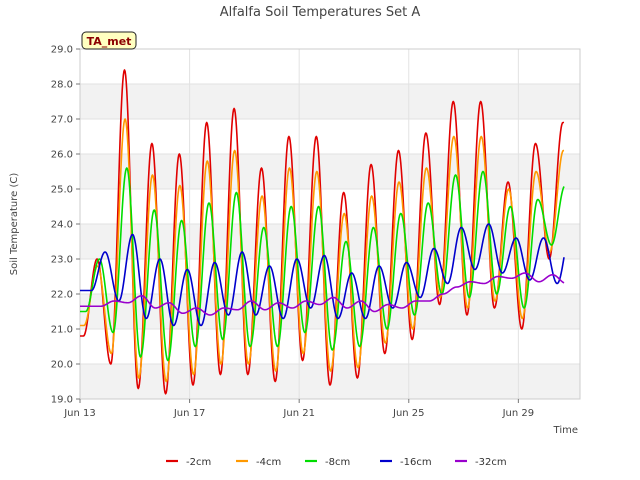  I want to click on chart-title: Alfalfa Soil Temperatures Set A, so click(320, 12).